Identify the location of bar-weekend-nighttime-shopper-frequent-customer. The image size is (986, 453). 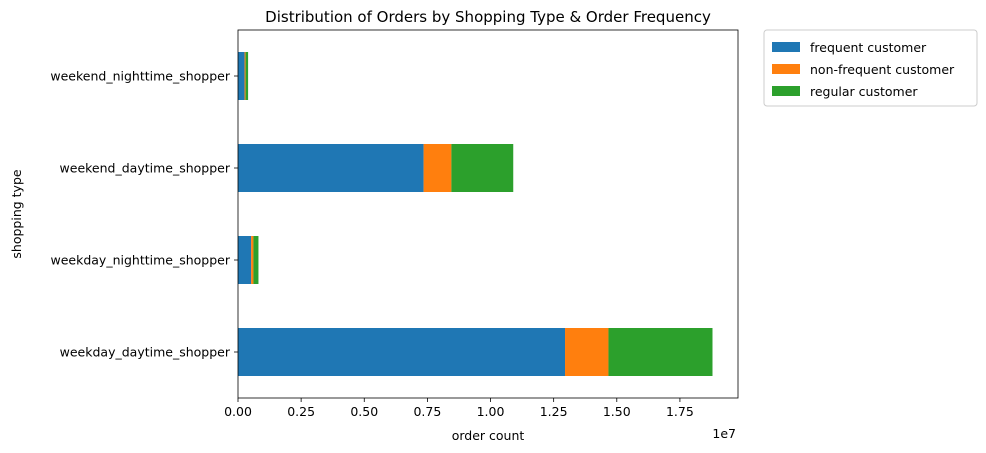
(241, 76).